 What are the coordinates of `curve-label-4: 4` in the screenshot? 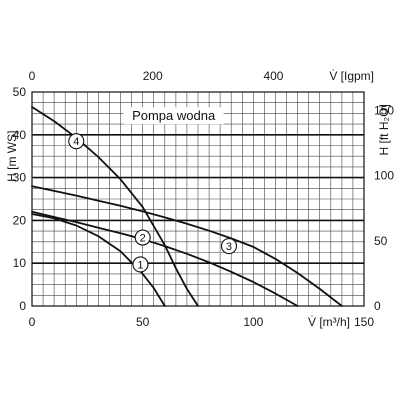 It's located at (76, 141).